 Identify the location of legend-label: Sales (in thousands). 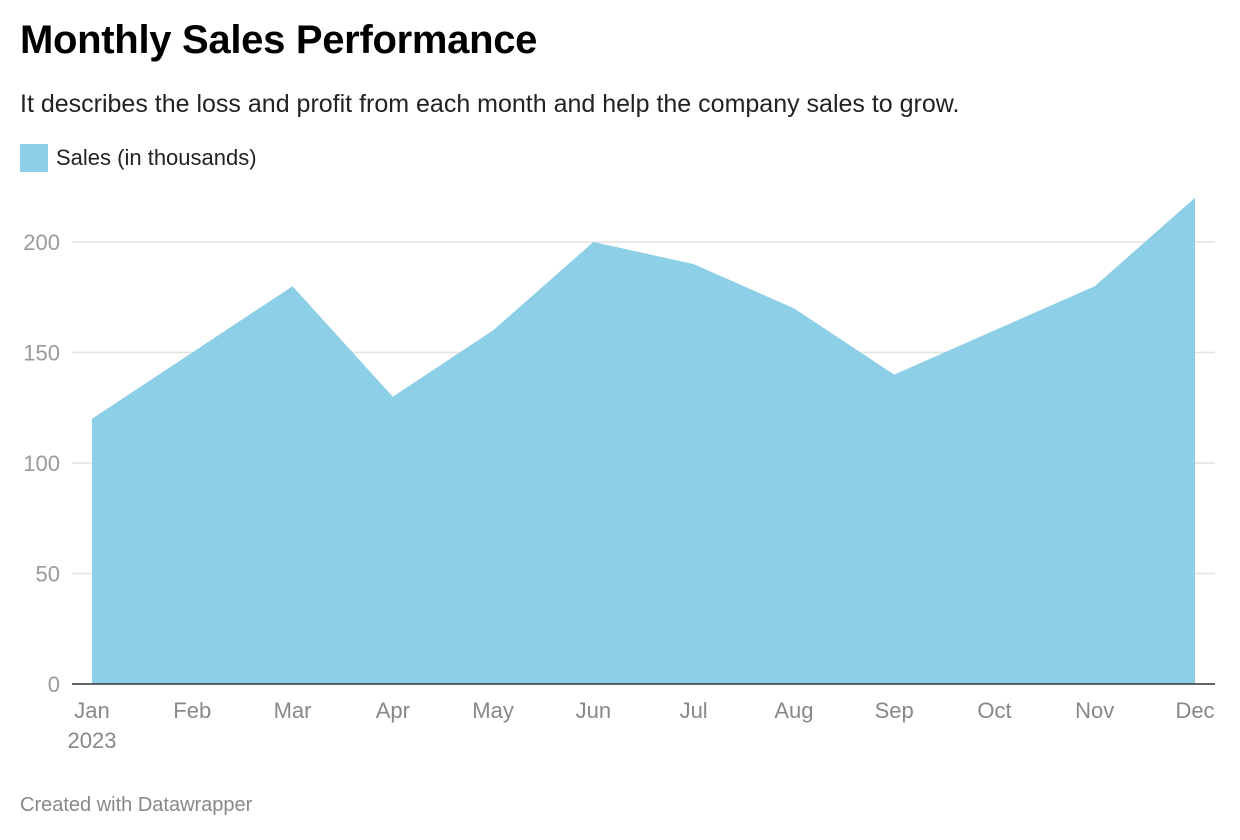
(156, 157).